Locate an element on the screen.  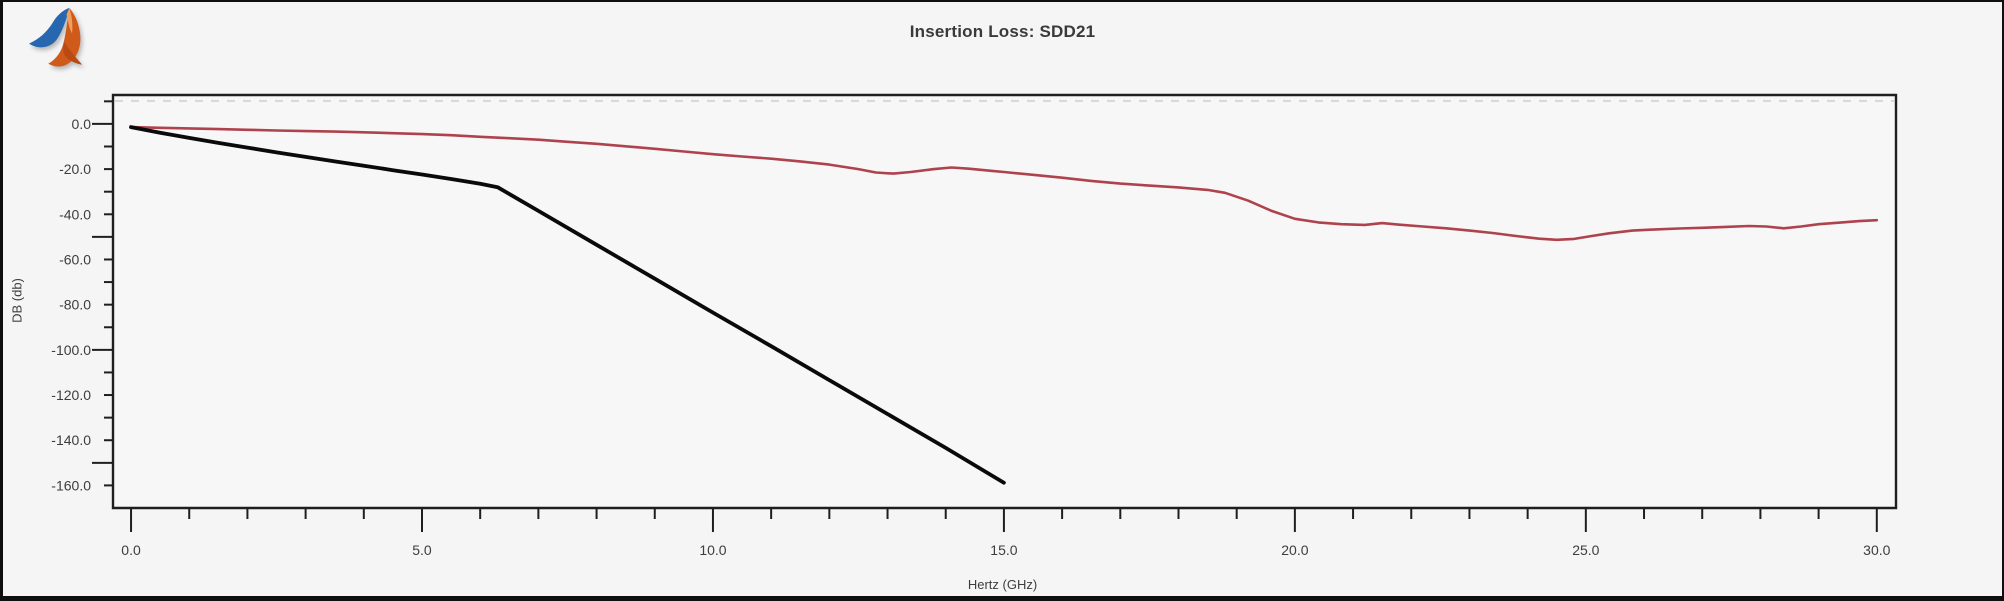
y-tick-label: -60.0 is located at coordinates (75, 259).